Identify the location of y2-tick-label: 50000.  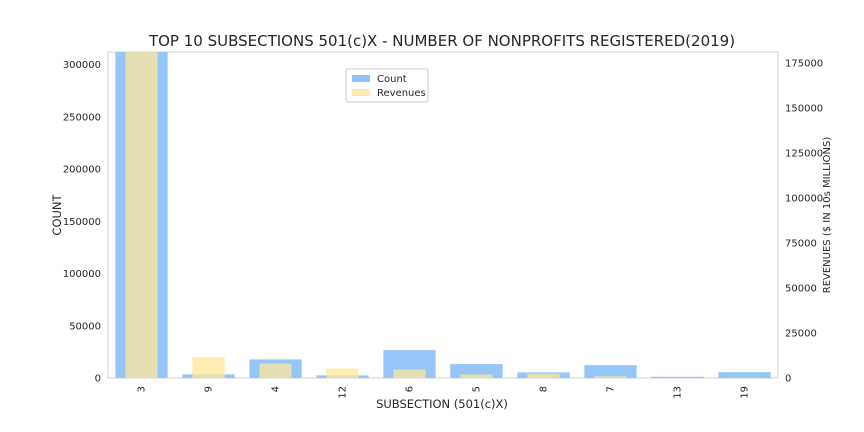
(801, 288).